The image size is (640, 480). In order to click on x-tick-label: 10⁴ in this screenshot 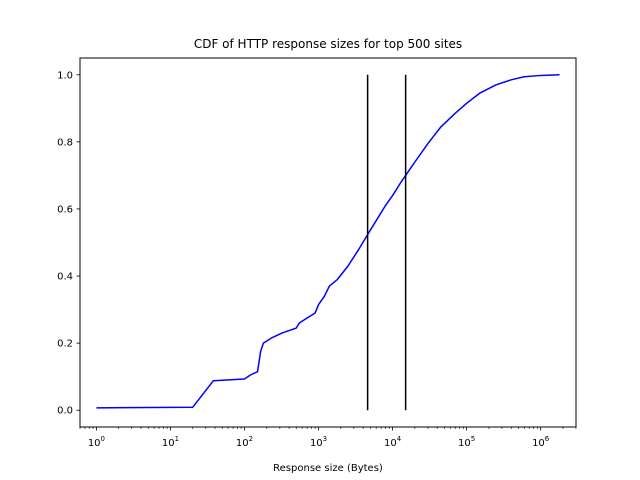, I will do `click(393, 442)`.